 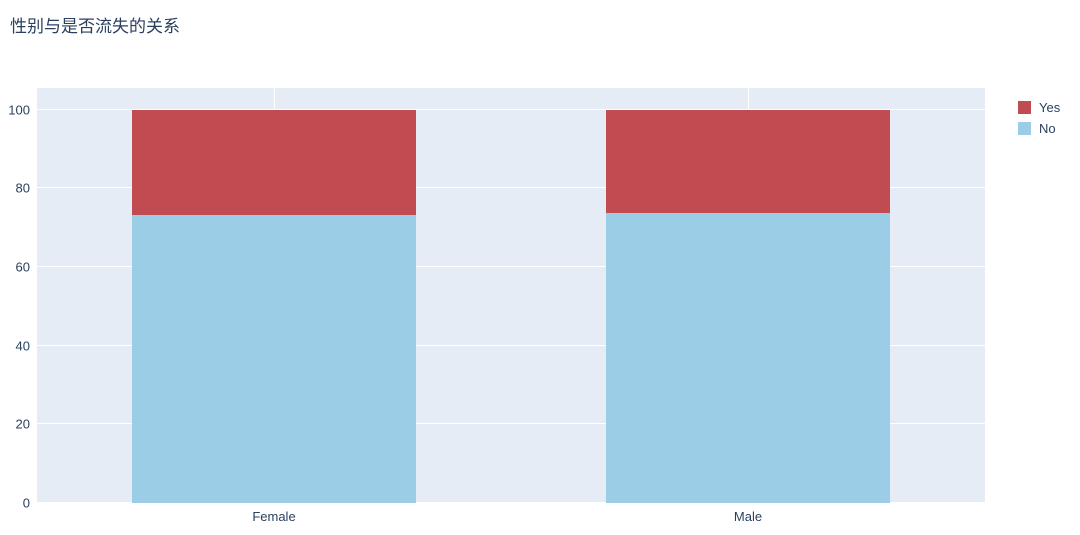 I want to click on y-tick-label-60: 60, so click(x=22, y=267).